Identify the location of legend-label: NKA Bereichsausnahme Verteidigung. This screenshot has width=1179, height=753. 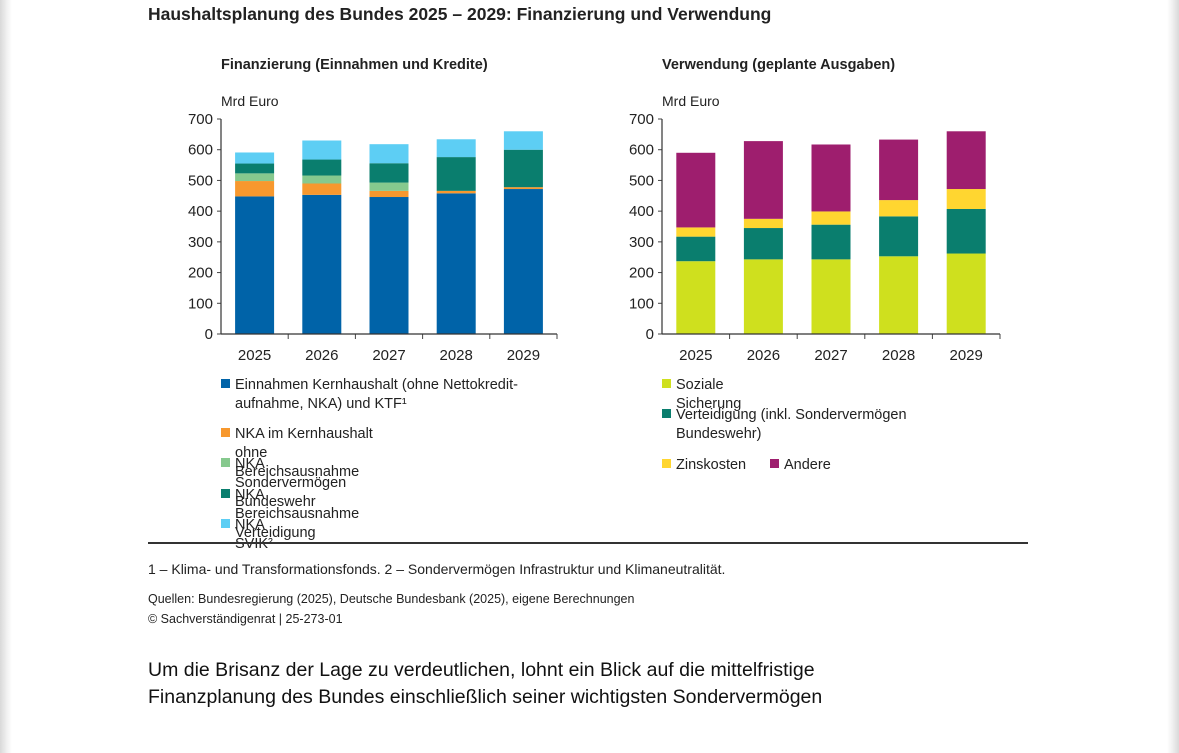
(297, 514).